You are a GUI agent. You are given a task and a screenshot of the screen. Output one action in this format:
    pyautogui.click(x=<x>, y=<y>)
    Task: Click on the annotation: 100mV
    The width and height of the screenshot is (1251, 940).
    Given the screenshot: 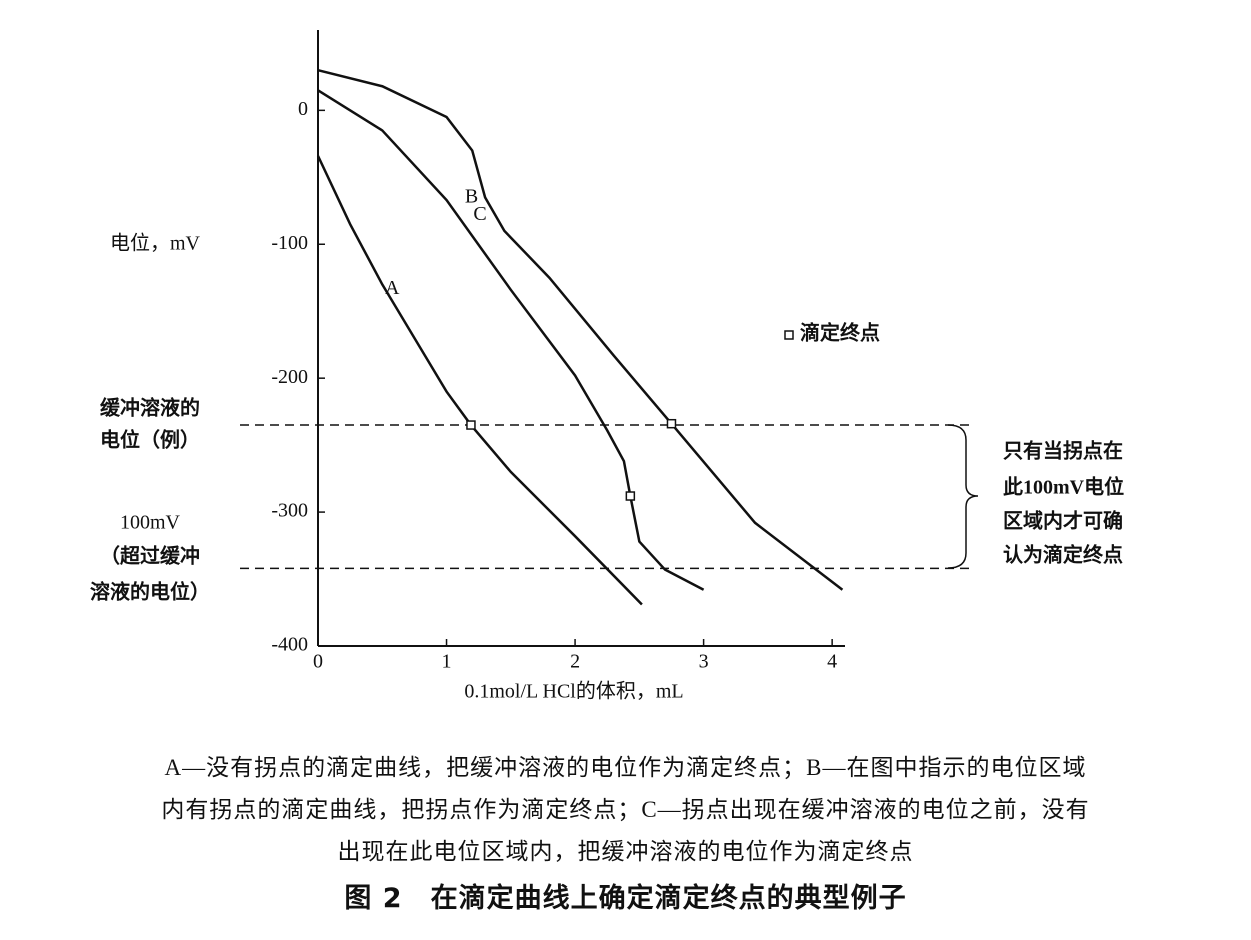 What is the action you would take?
    pyautogui.click(x=150, y=523)
    